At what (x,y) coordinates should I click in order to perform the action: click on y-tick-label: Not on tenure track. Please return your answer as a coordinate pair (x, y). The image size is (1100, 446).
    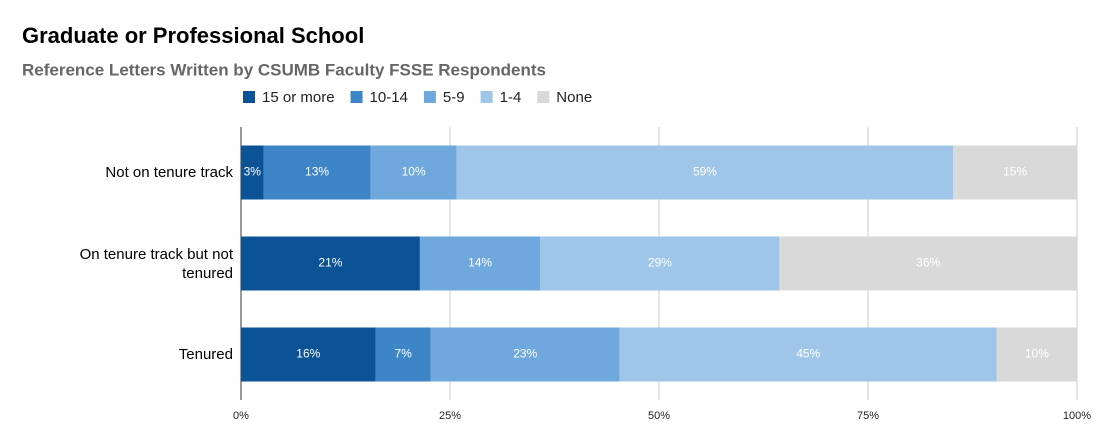
    Looking at the image, I should click on (169, 172).